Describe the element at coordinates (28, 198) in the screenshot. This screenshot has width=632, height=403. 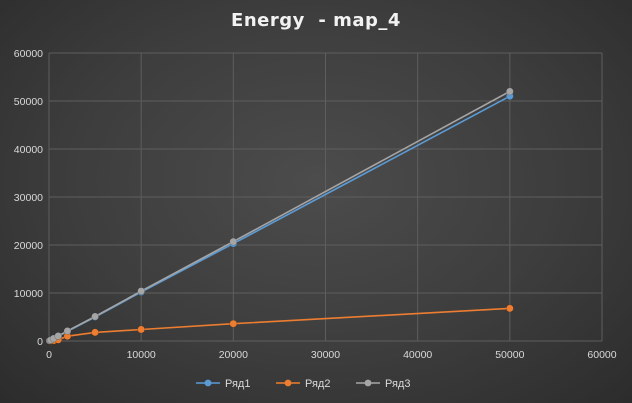
I see `y-tick-label: 30000` at that location.